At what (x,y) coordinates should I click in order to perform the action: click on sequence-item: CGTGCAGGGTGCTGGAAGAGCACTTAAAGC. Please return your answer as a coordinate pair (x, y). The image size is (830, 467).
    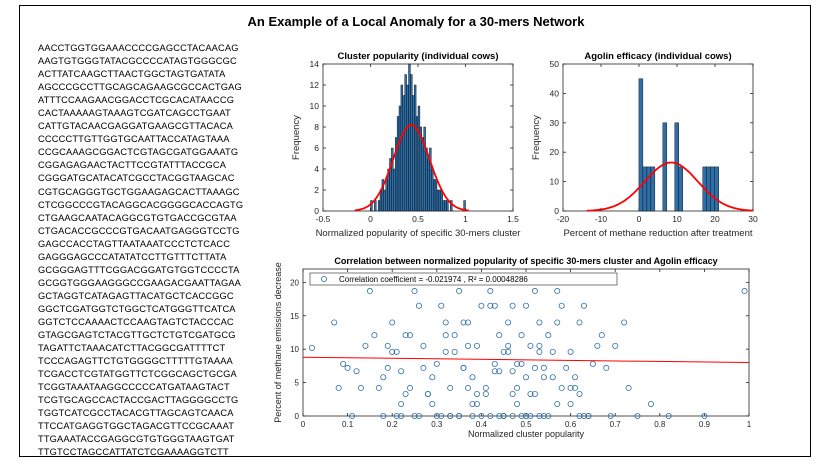
    Looking at the image, I should click on (139, 191).